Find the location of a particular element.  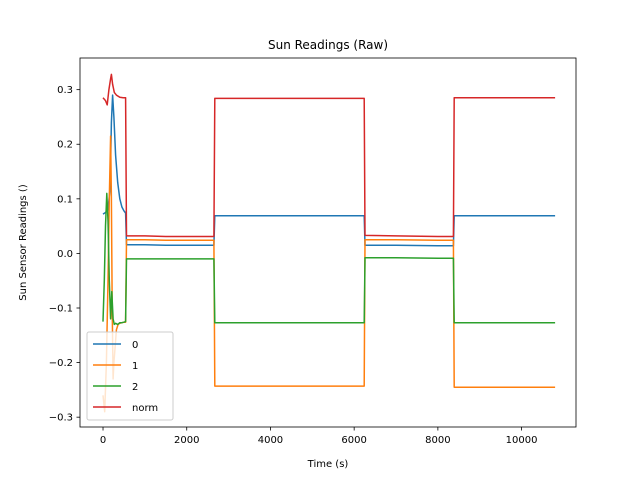

x-tick-label: 6000 is located at coordinates (353, 440).